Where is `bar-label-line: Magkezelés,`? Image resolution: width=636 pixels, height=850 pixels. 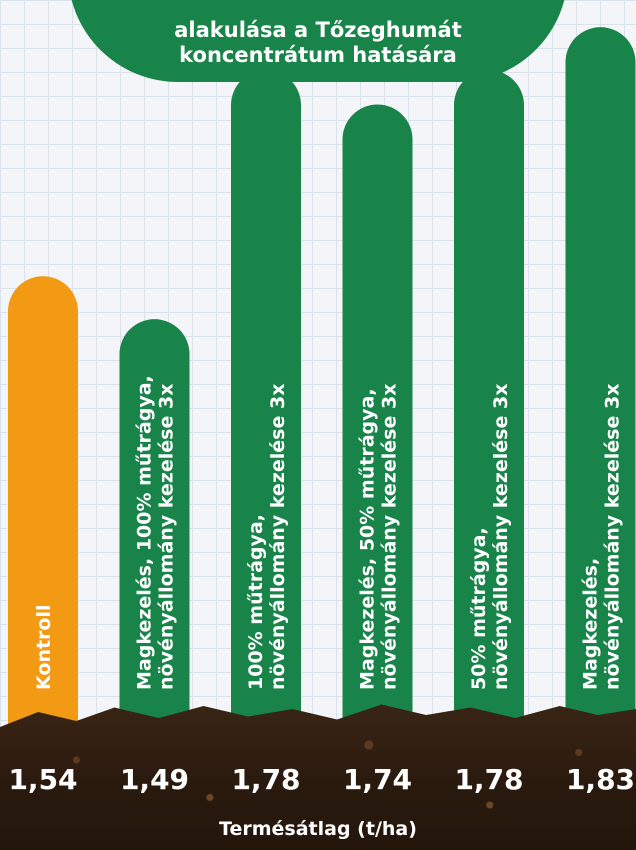 bar-label-line: Magkezelés, is located at coordinates (591, 624).